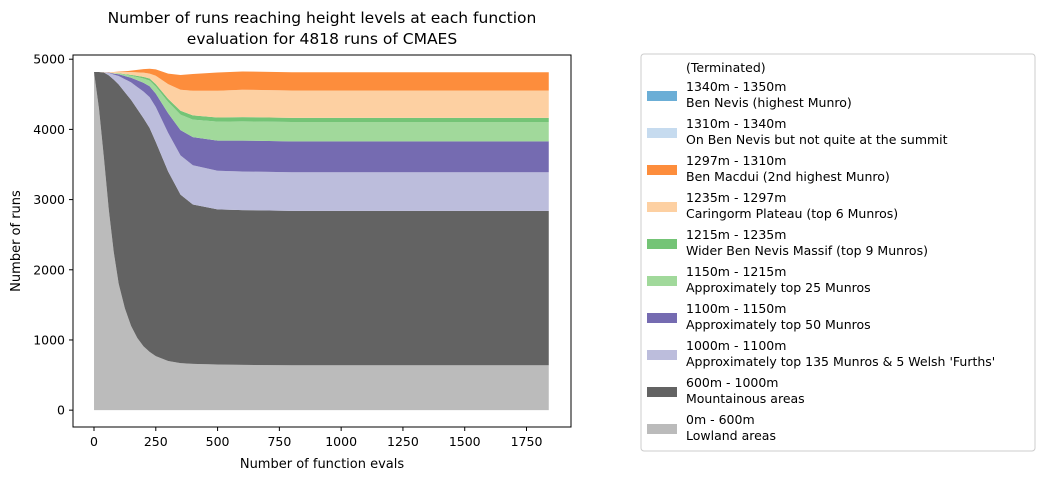 The height and width of the screenshot is (480, 1044). I want to click on legend-entry-name: 1000m - 1100m, so click(736, 345).